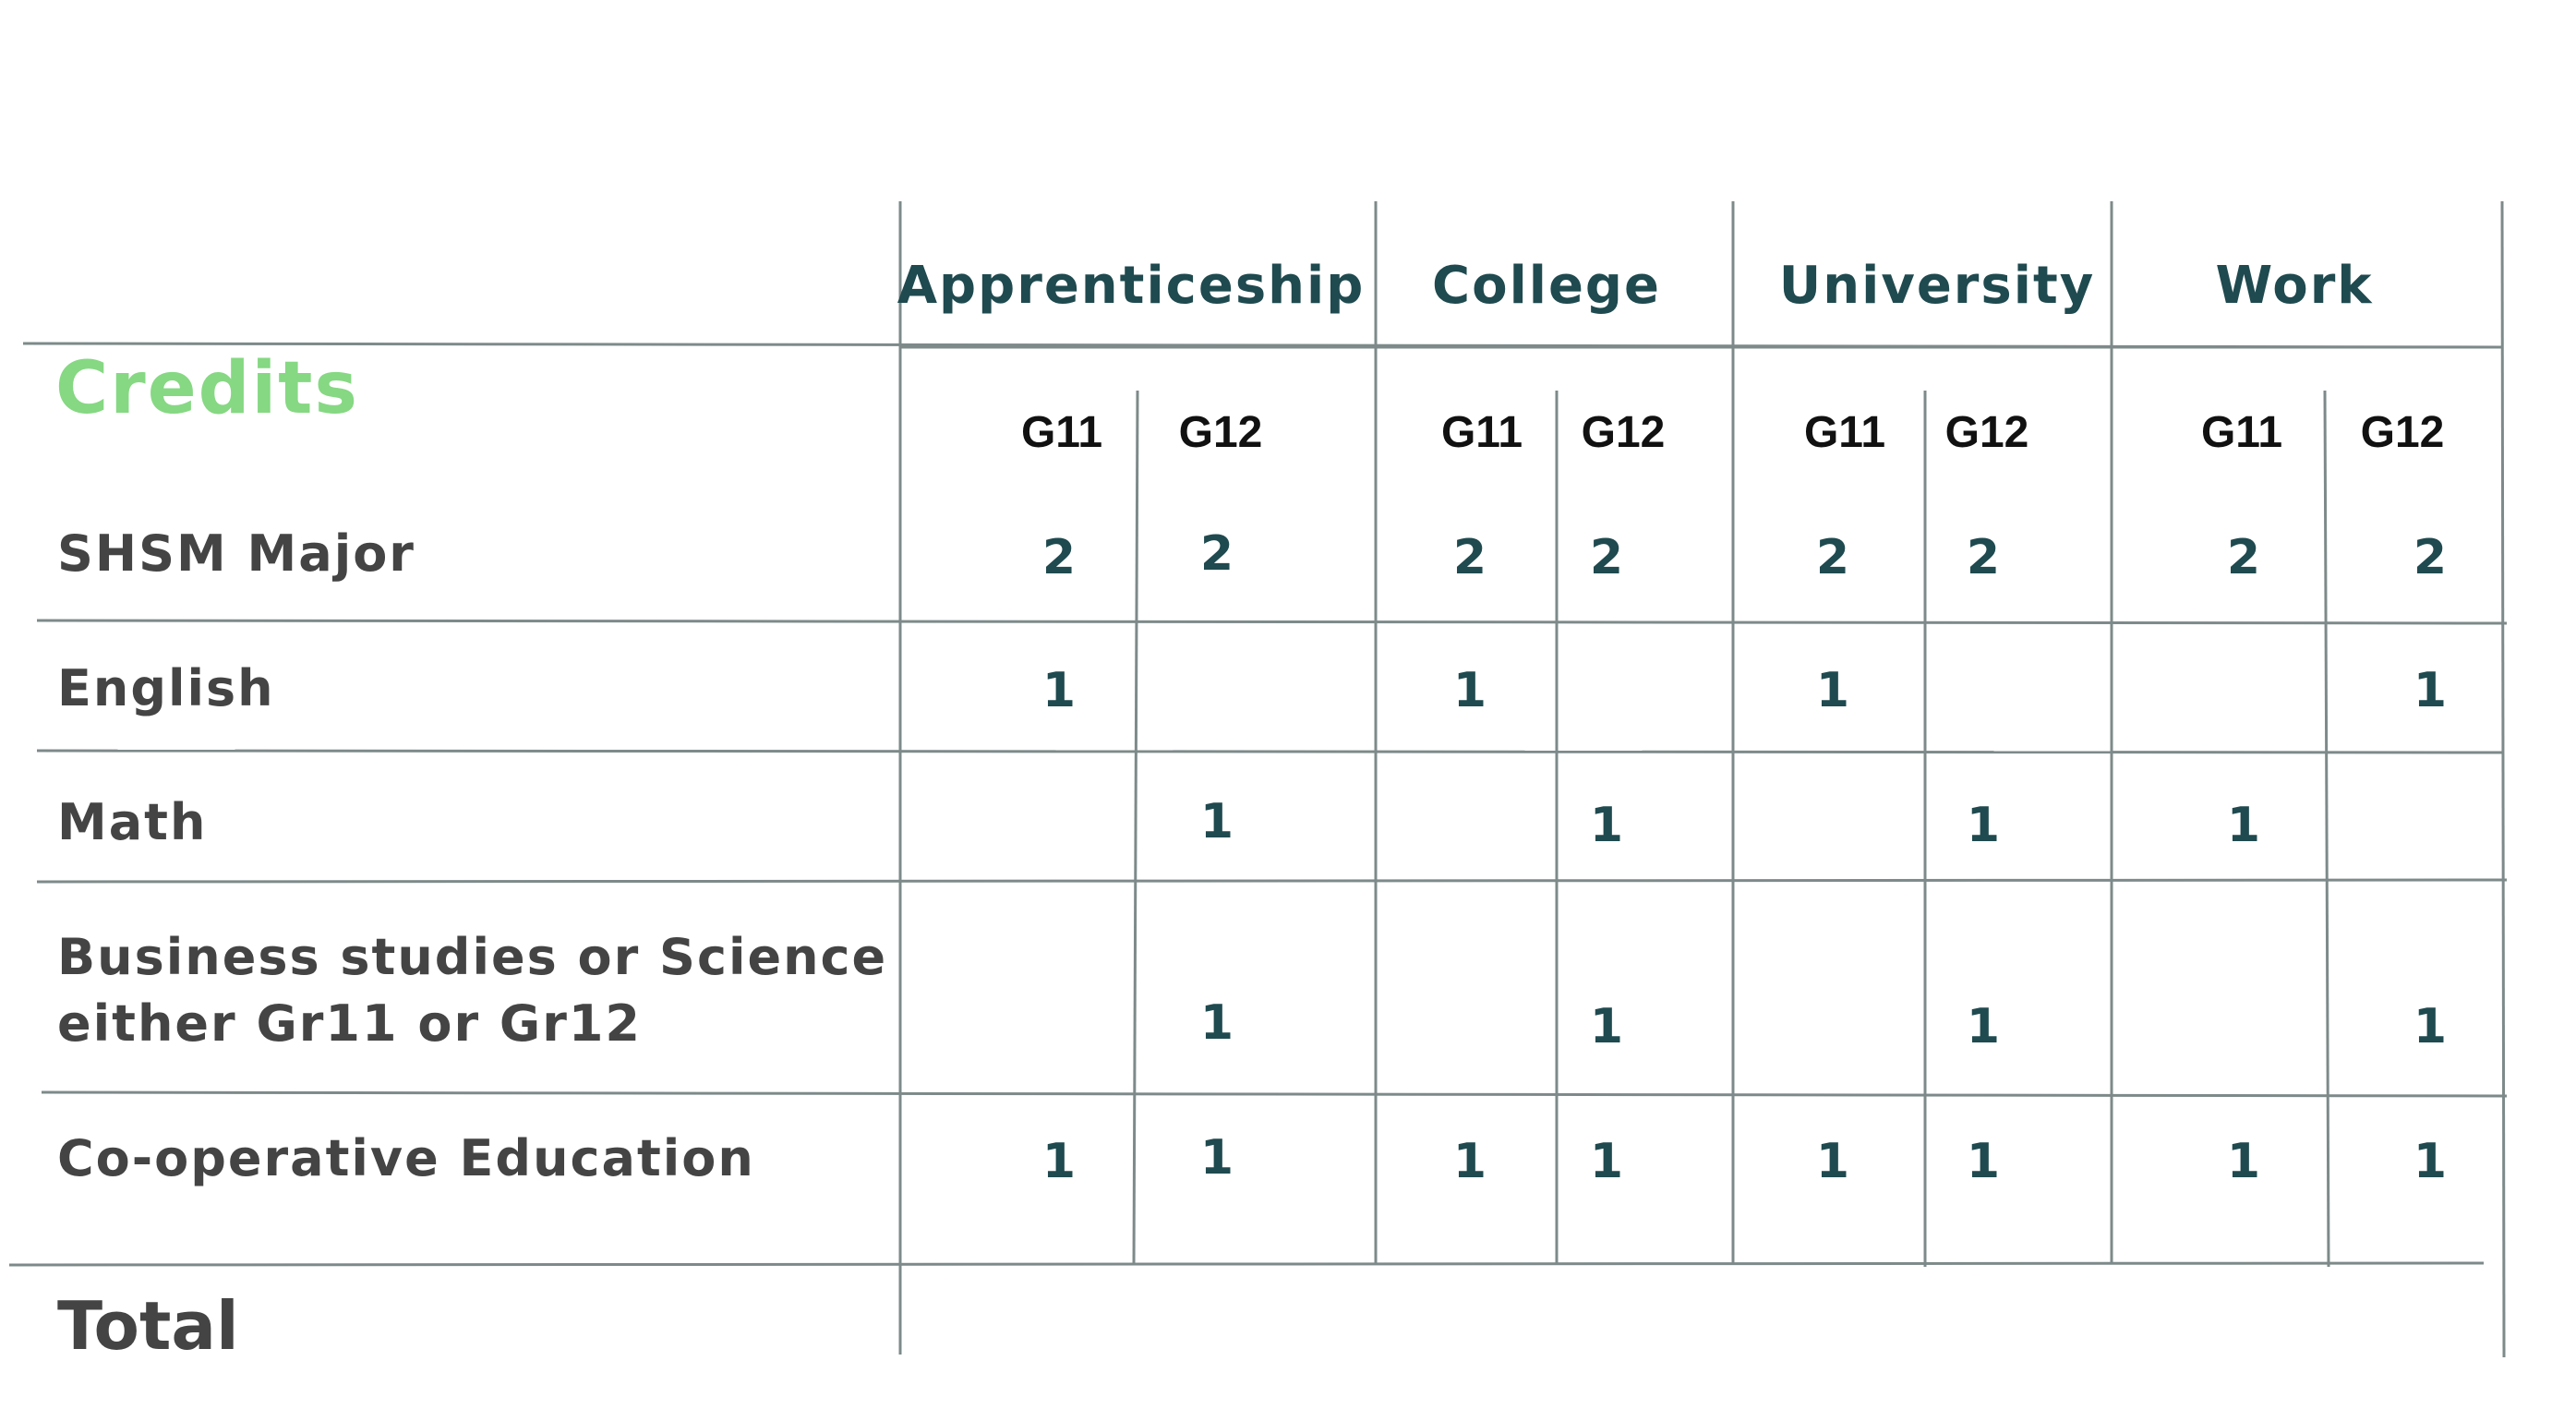 The height and width of the screenshot is (1409, 2576). What do you see at coordinates (1983, 557) in the screenshot?
I see `cell-shsm-university-g12: 2` at bounding box center [1983, 557].